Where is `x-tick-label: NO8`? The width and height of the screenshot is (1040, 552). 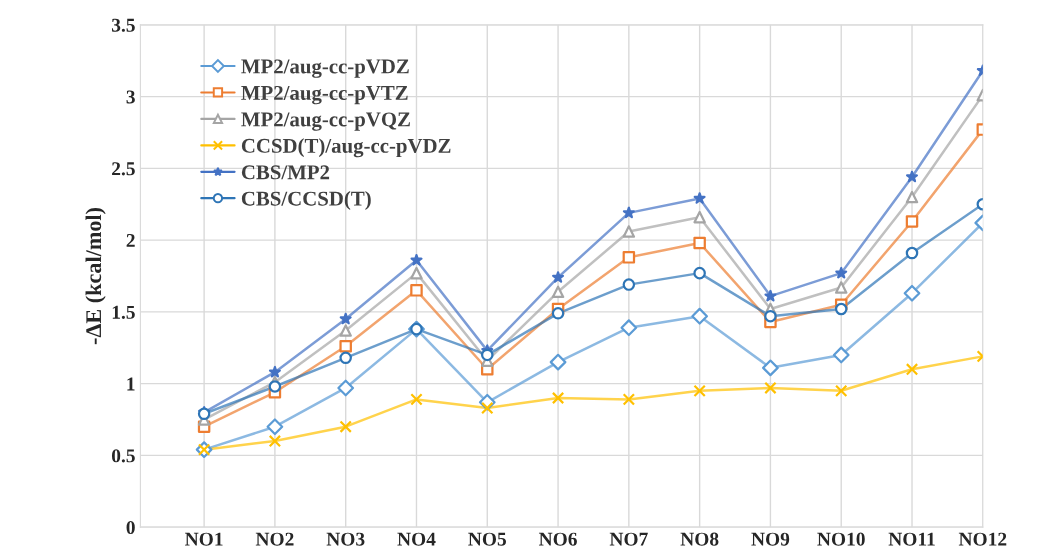
x-tick-label: NO8 is located at coordinates (699, 539).